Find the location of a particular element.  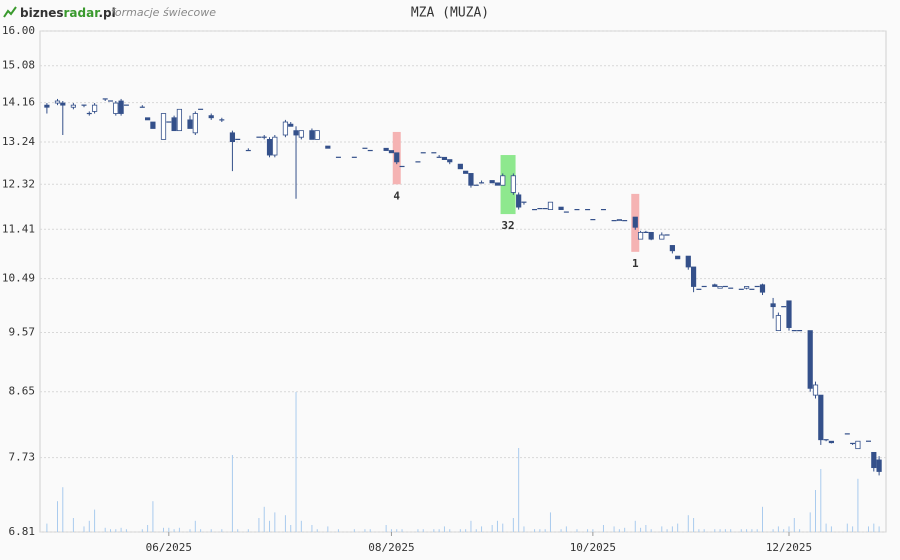

subtitle: formacje świecowe is located at coordinates (163, 12).